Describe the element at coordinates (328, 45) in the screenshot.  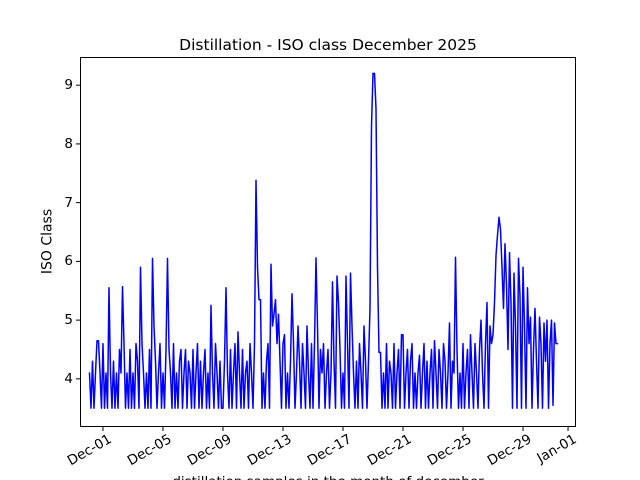
I see `chart-title: Distillation - ISO class December 2025` at that location.